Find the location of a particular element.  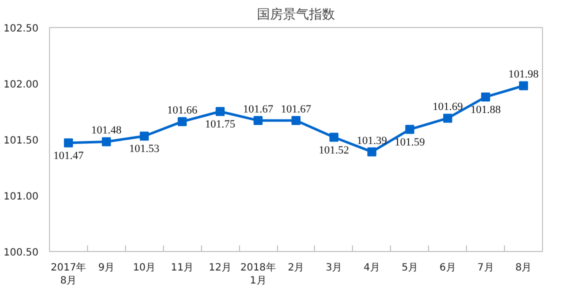

x-tick-label: 2月 is located at coordinates (296, 268).